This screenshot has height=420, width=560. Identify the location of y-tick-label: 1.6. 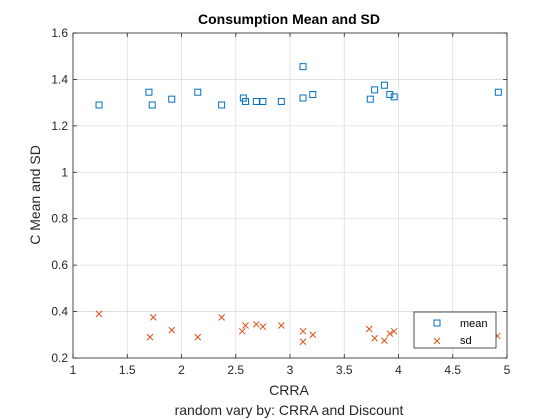
(59, 33).